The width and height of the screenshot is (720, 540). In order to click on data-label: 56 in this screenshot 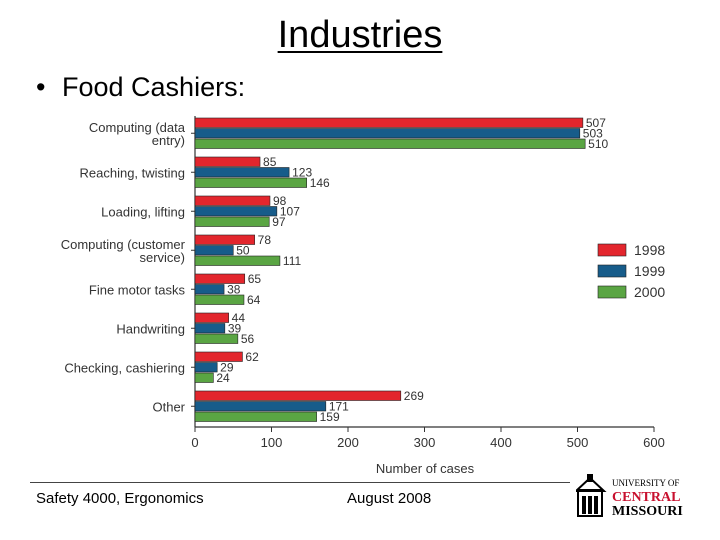, I will do `click(248, 339)`.